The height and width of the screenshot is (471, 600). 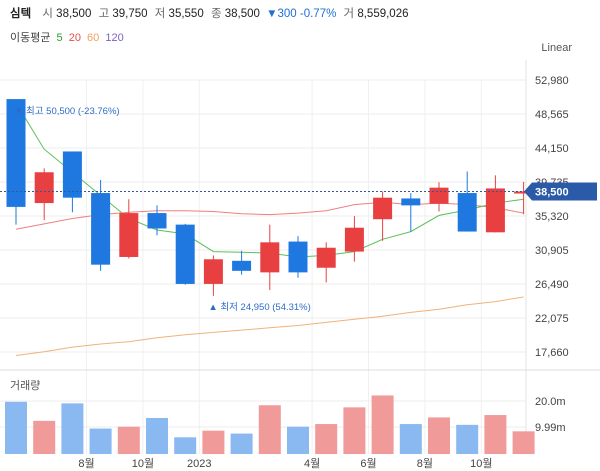 What do you see at coordinates (269, 326) in the screenshot?
I see `ma60-line` at bounding box center [269, 326].